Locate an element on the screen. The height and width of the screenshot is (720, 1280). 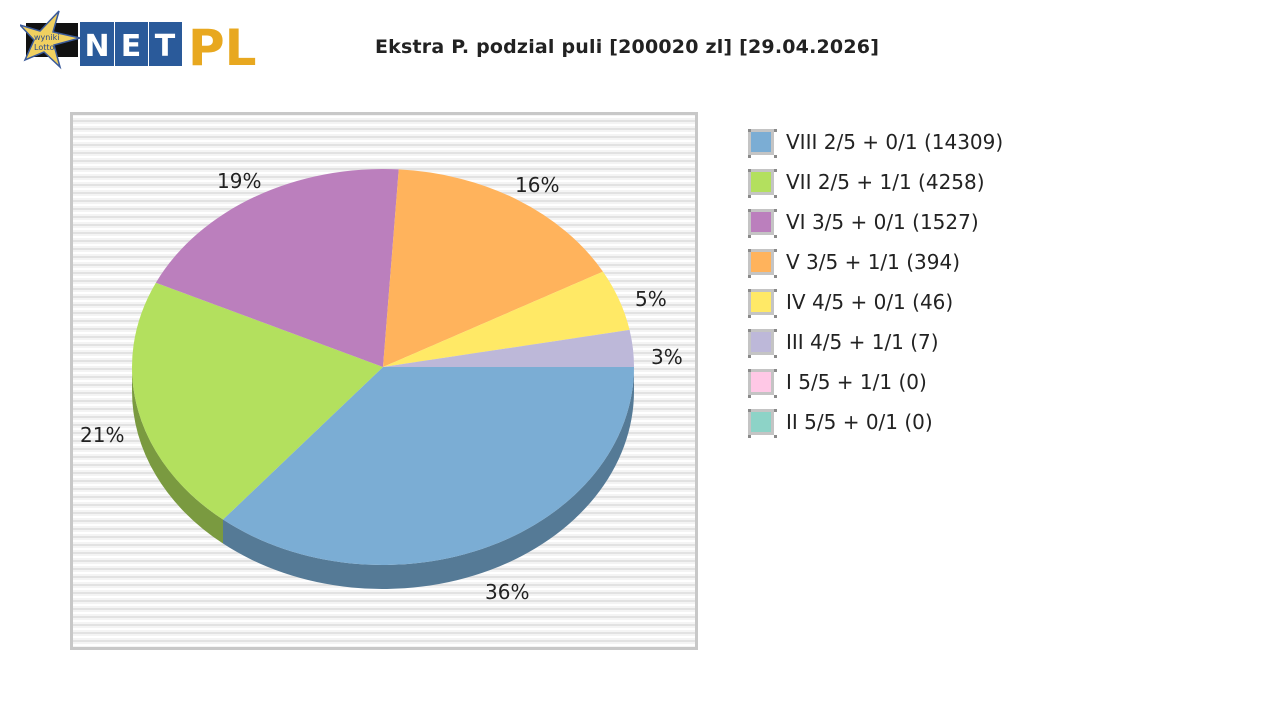
legend-label: II 5/5 + 0/1 (0) is located at coordinates (859, 422).